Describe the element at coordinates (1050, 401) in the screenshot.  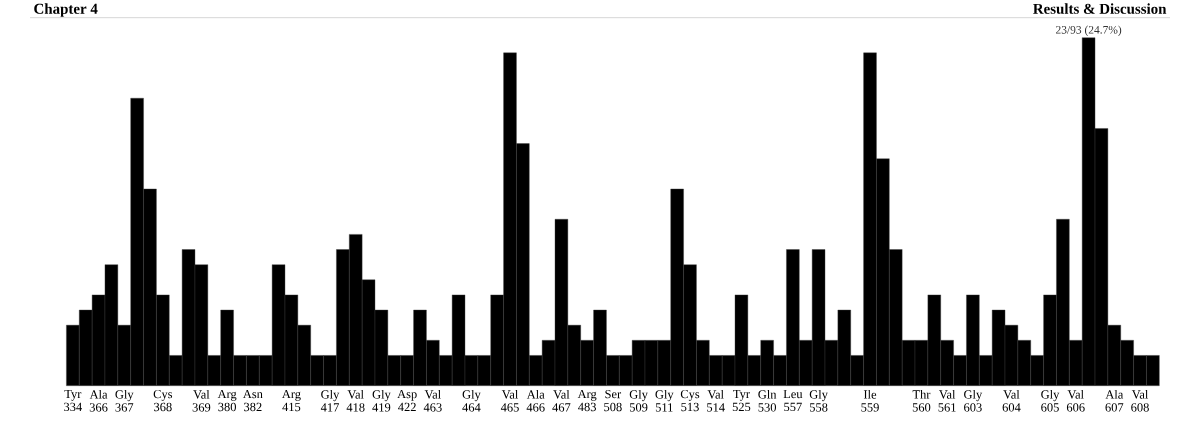
I see `x-tick-label: Gly 605` at that location.